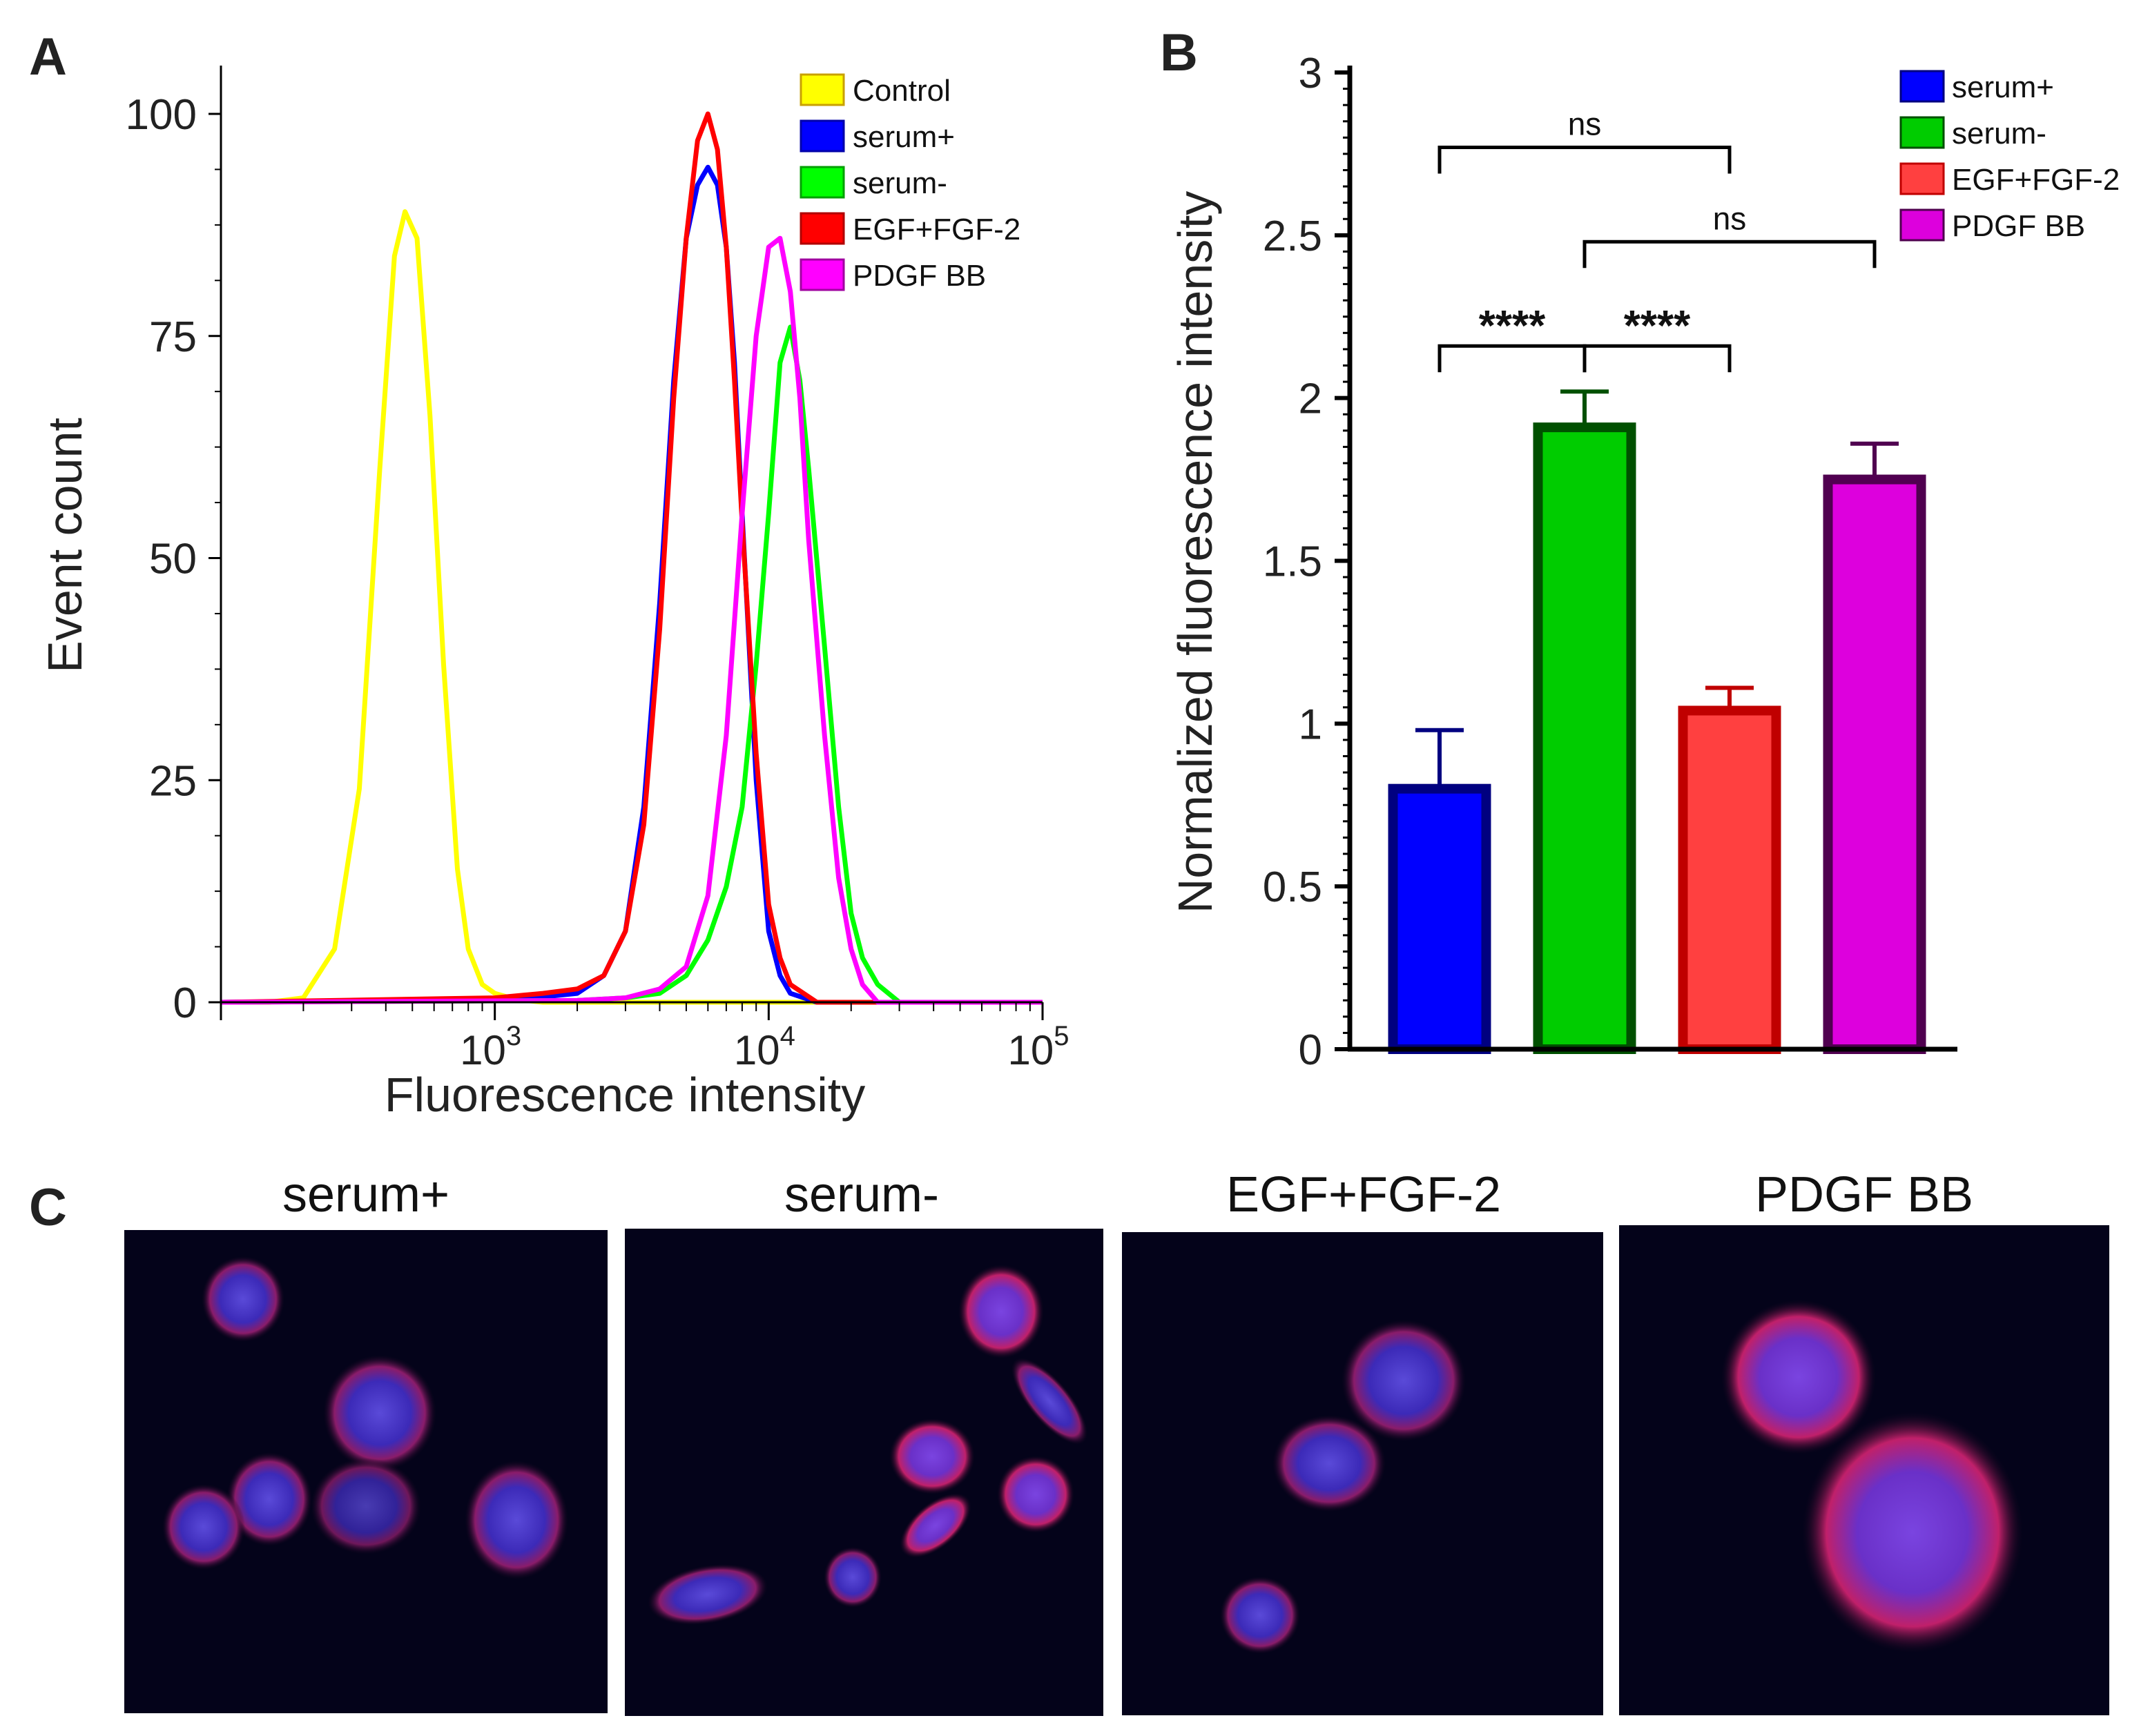  What do you see at coordinates (365, 1417) in the screenshot?
I see `micrograph-serum-plus-cells` at bounding box center [365, 1417].